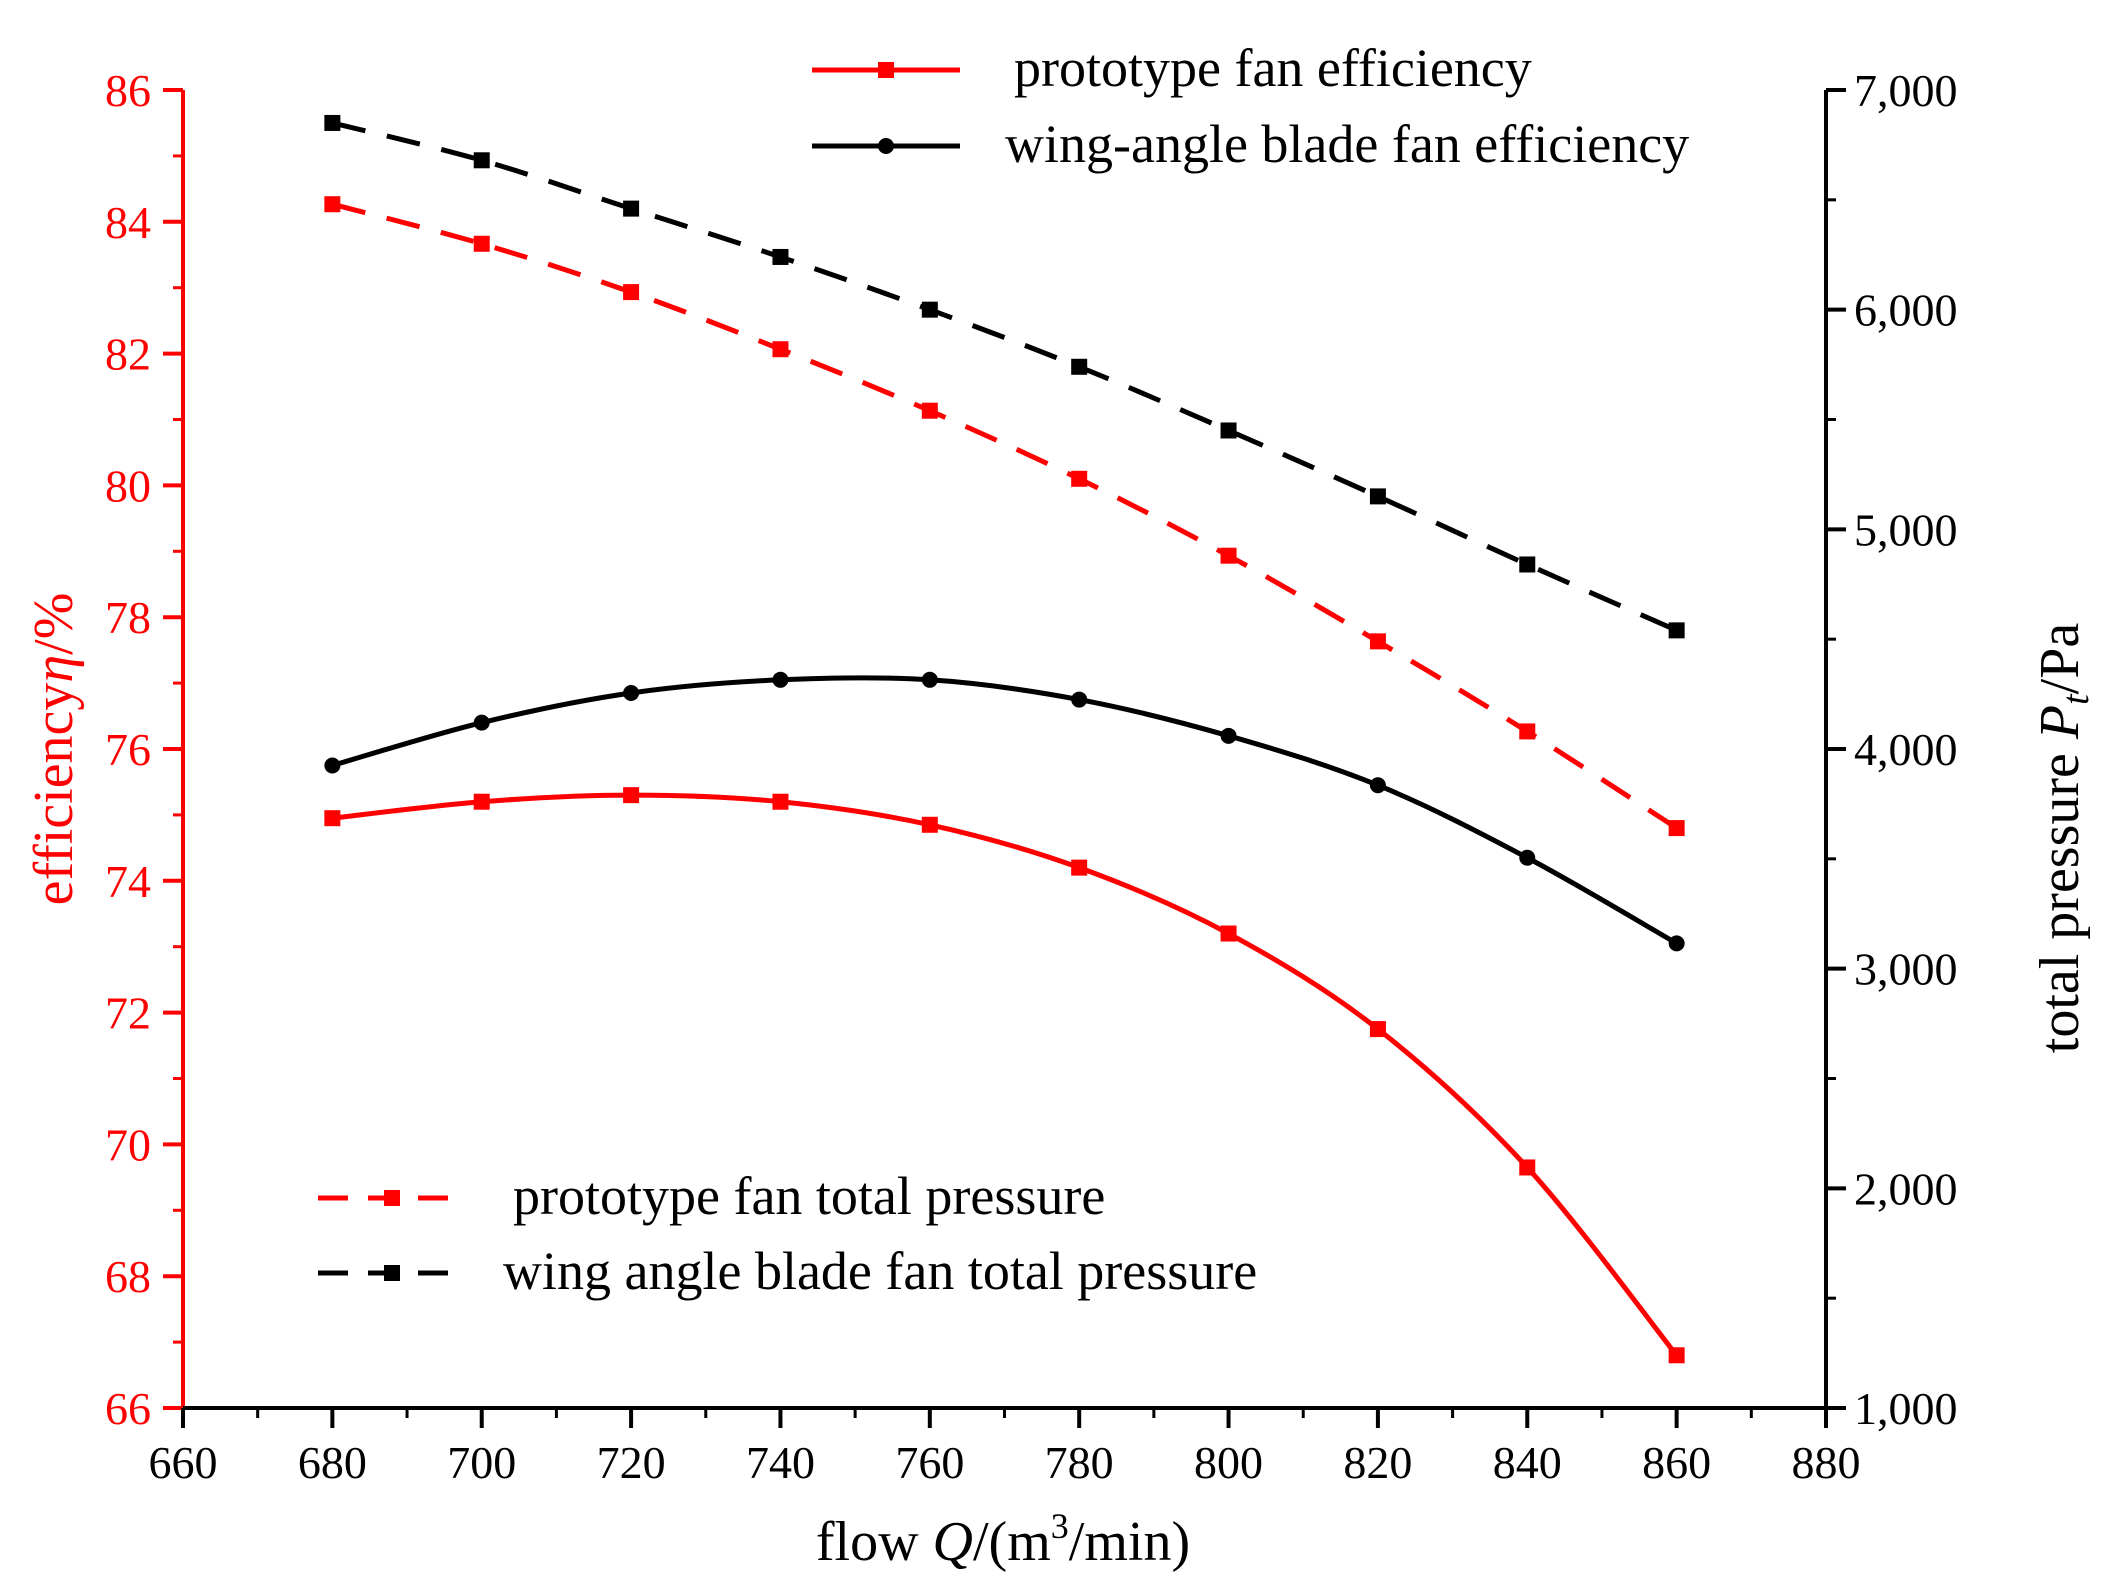  What do you see at coordinates (1906, 749) in the screenshot?
I see `right-tick-label: 4,000` at bounding box center [1906, 749].